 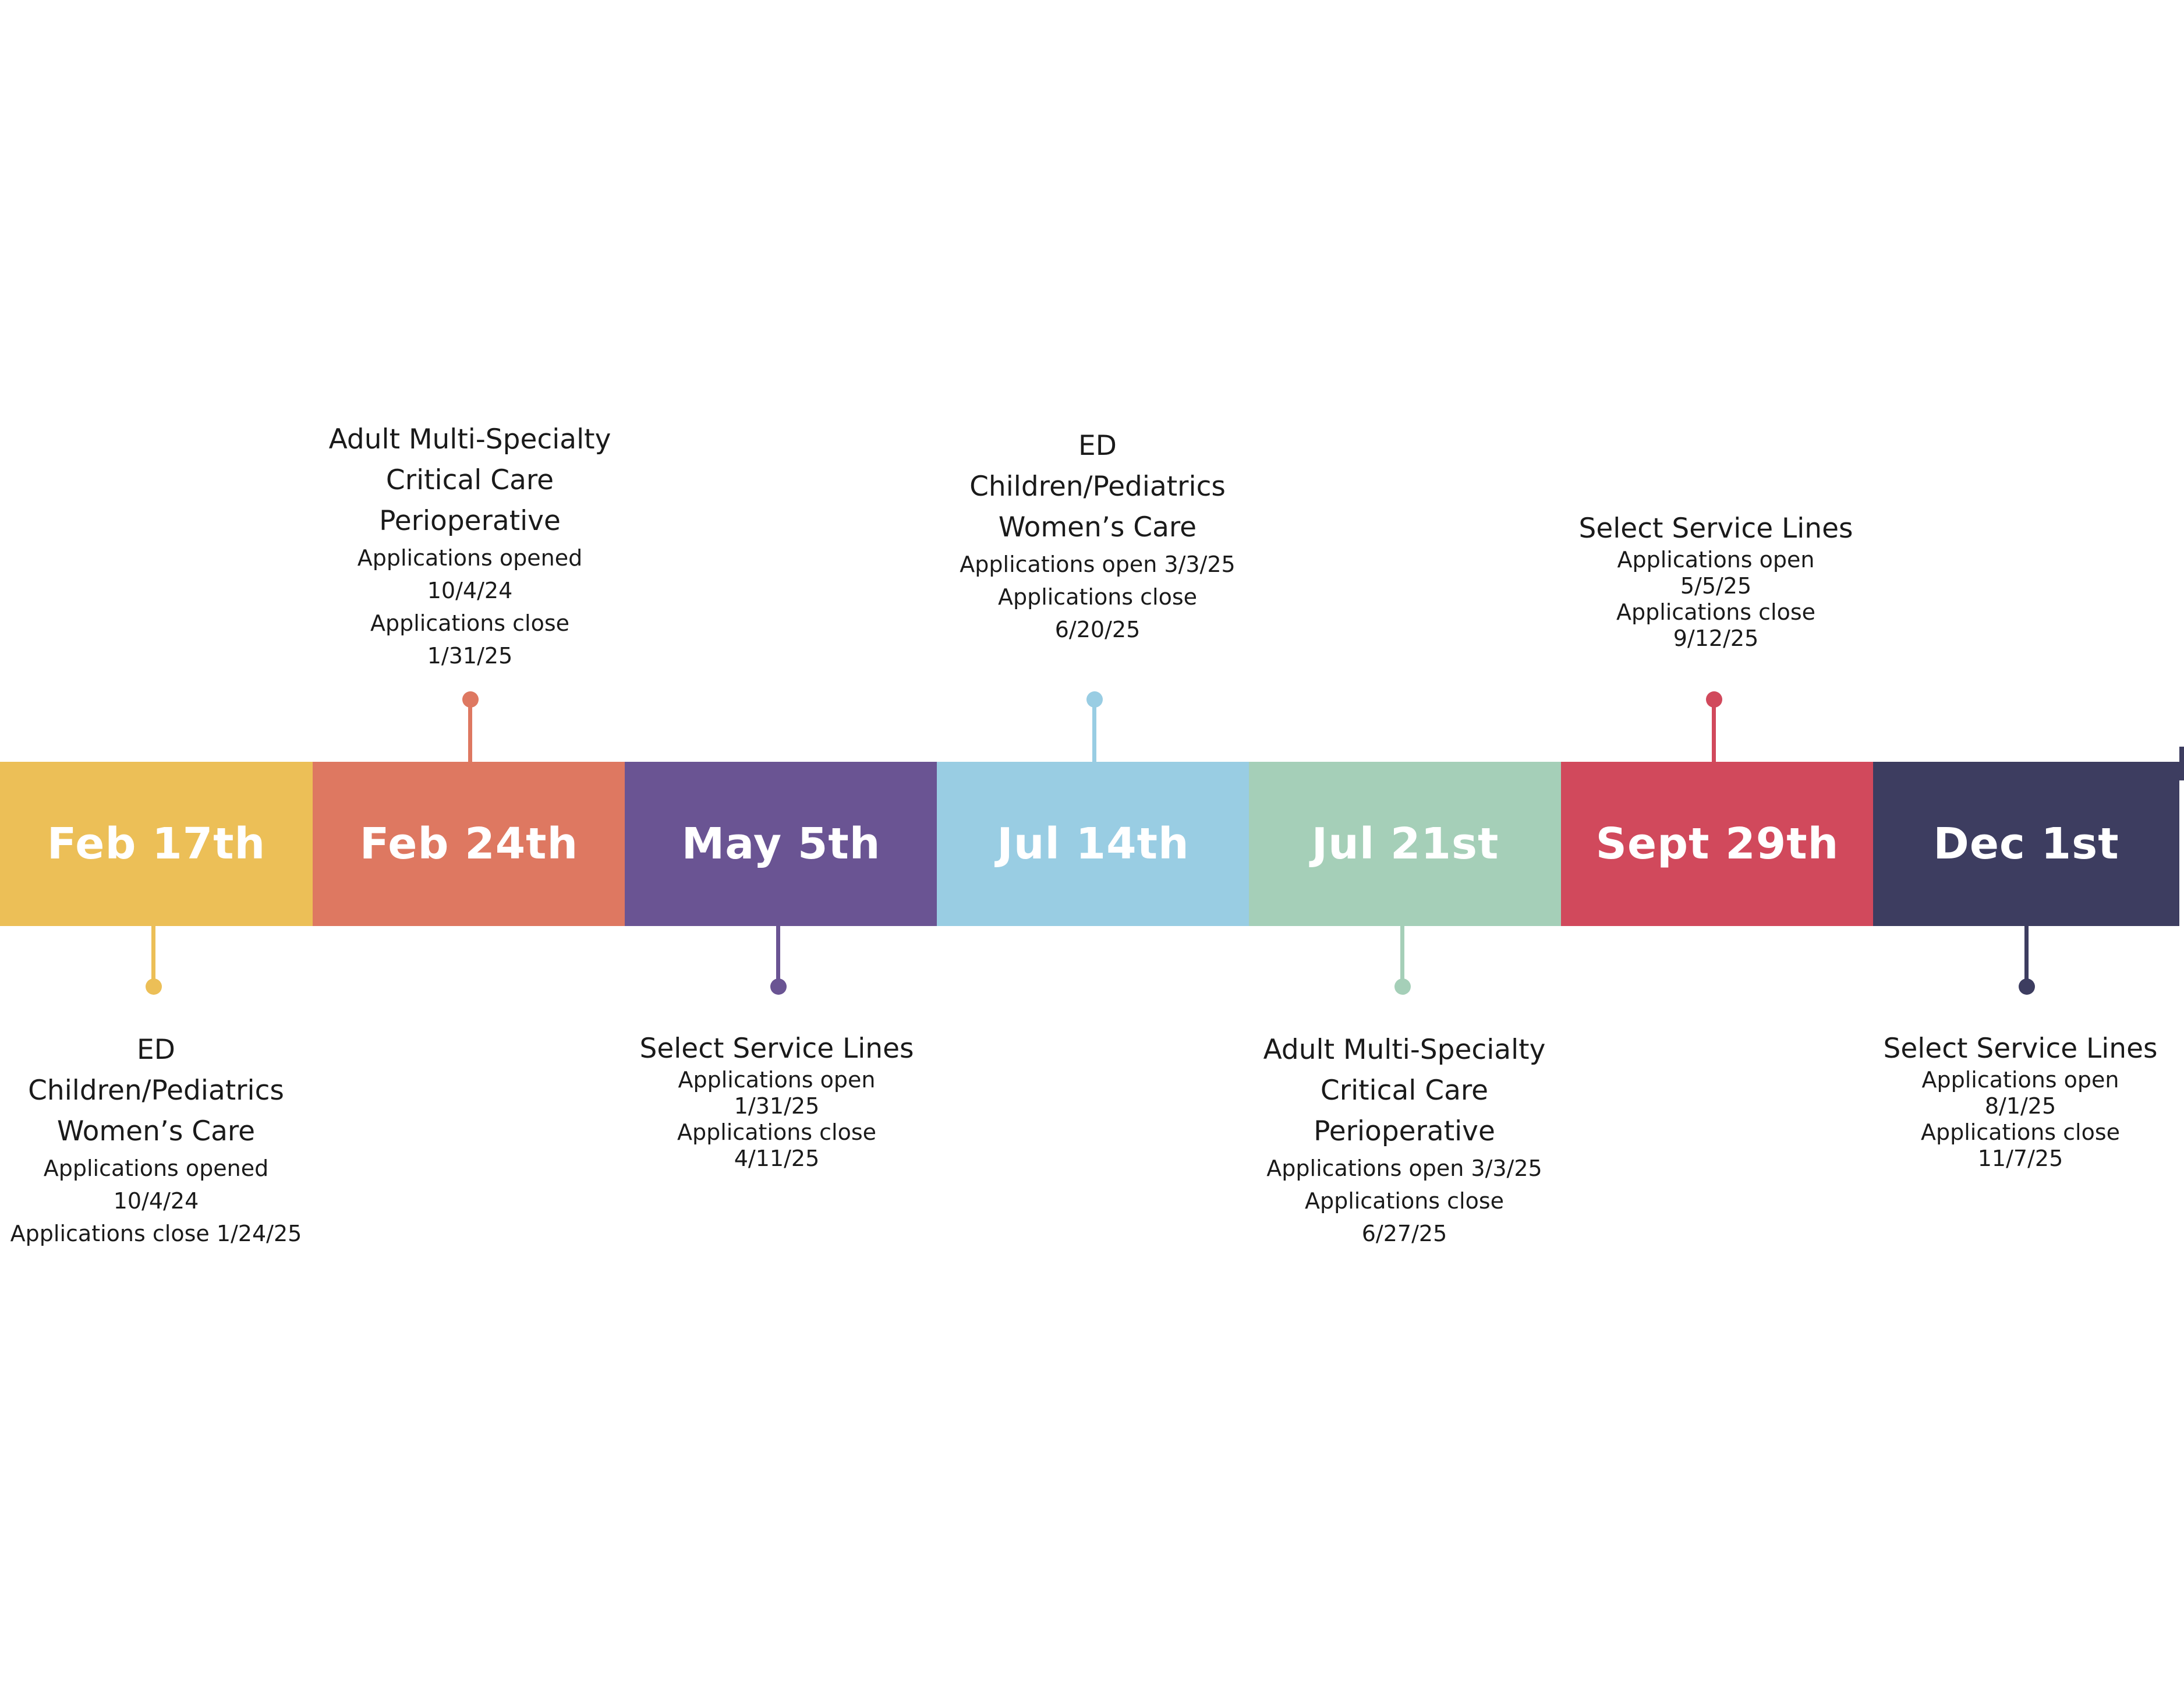 I want to click on segment-date: May 5th, so click(x=781, y=844).